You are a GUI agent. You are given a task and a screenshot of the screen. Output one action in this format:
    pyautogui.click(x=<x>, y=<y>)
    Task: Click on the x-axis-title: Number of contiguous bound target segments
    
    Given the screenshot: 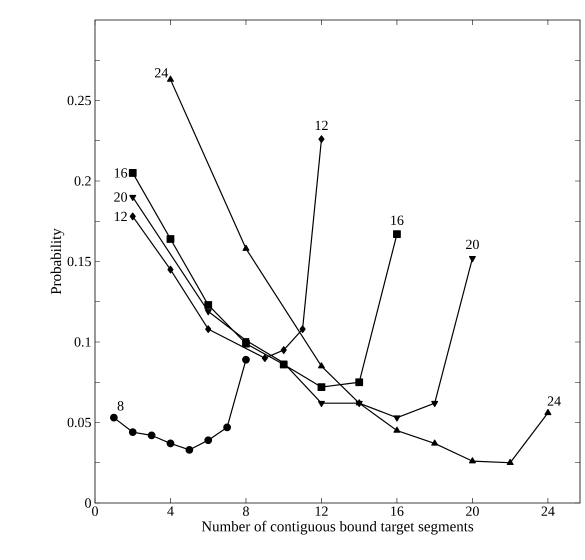 What is the action you would take?
    pyautogui.click(x=338, y=527)
    